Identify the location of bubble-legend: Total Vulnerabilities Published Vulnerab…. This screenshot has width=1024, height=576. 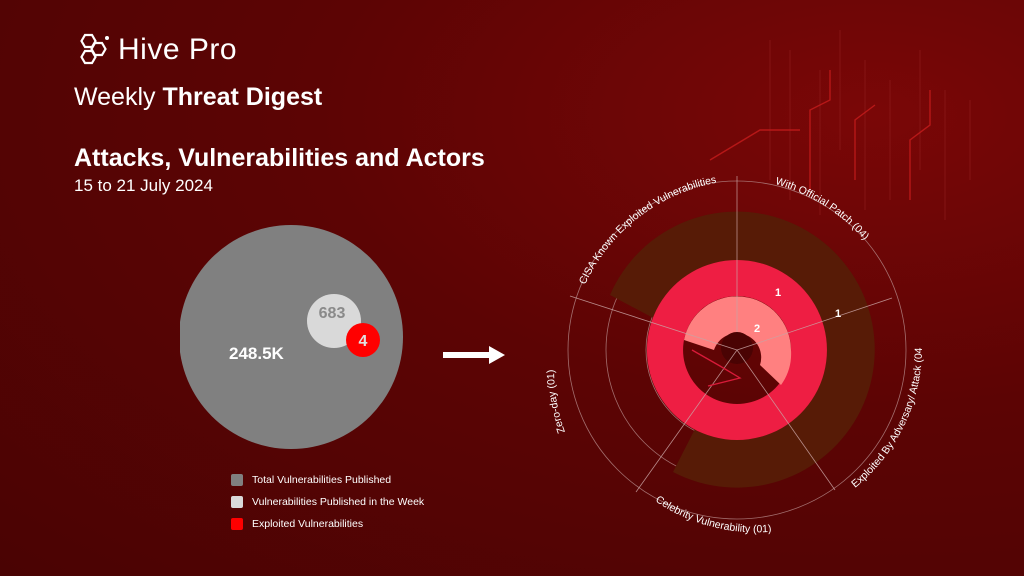
(327, 502).